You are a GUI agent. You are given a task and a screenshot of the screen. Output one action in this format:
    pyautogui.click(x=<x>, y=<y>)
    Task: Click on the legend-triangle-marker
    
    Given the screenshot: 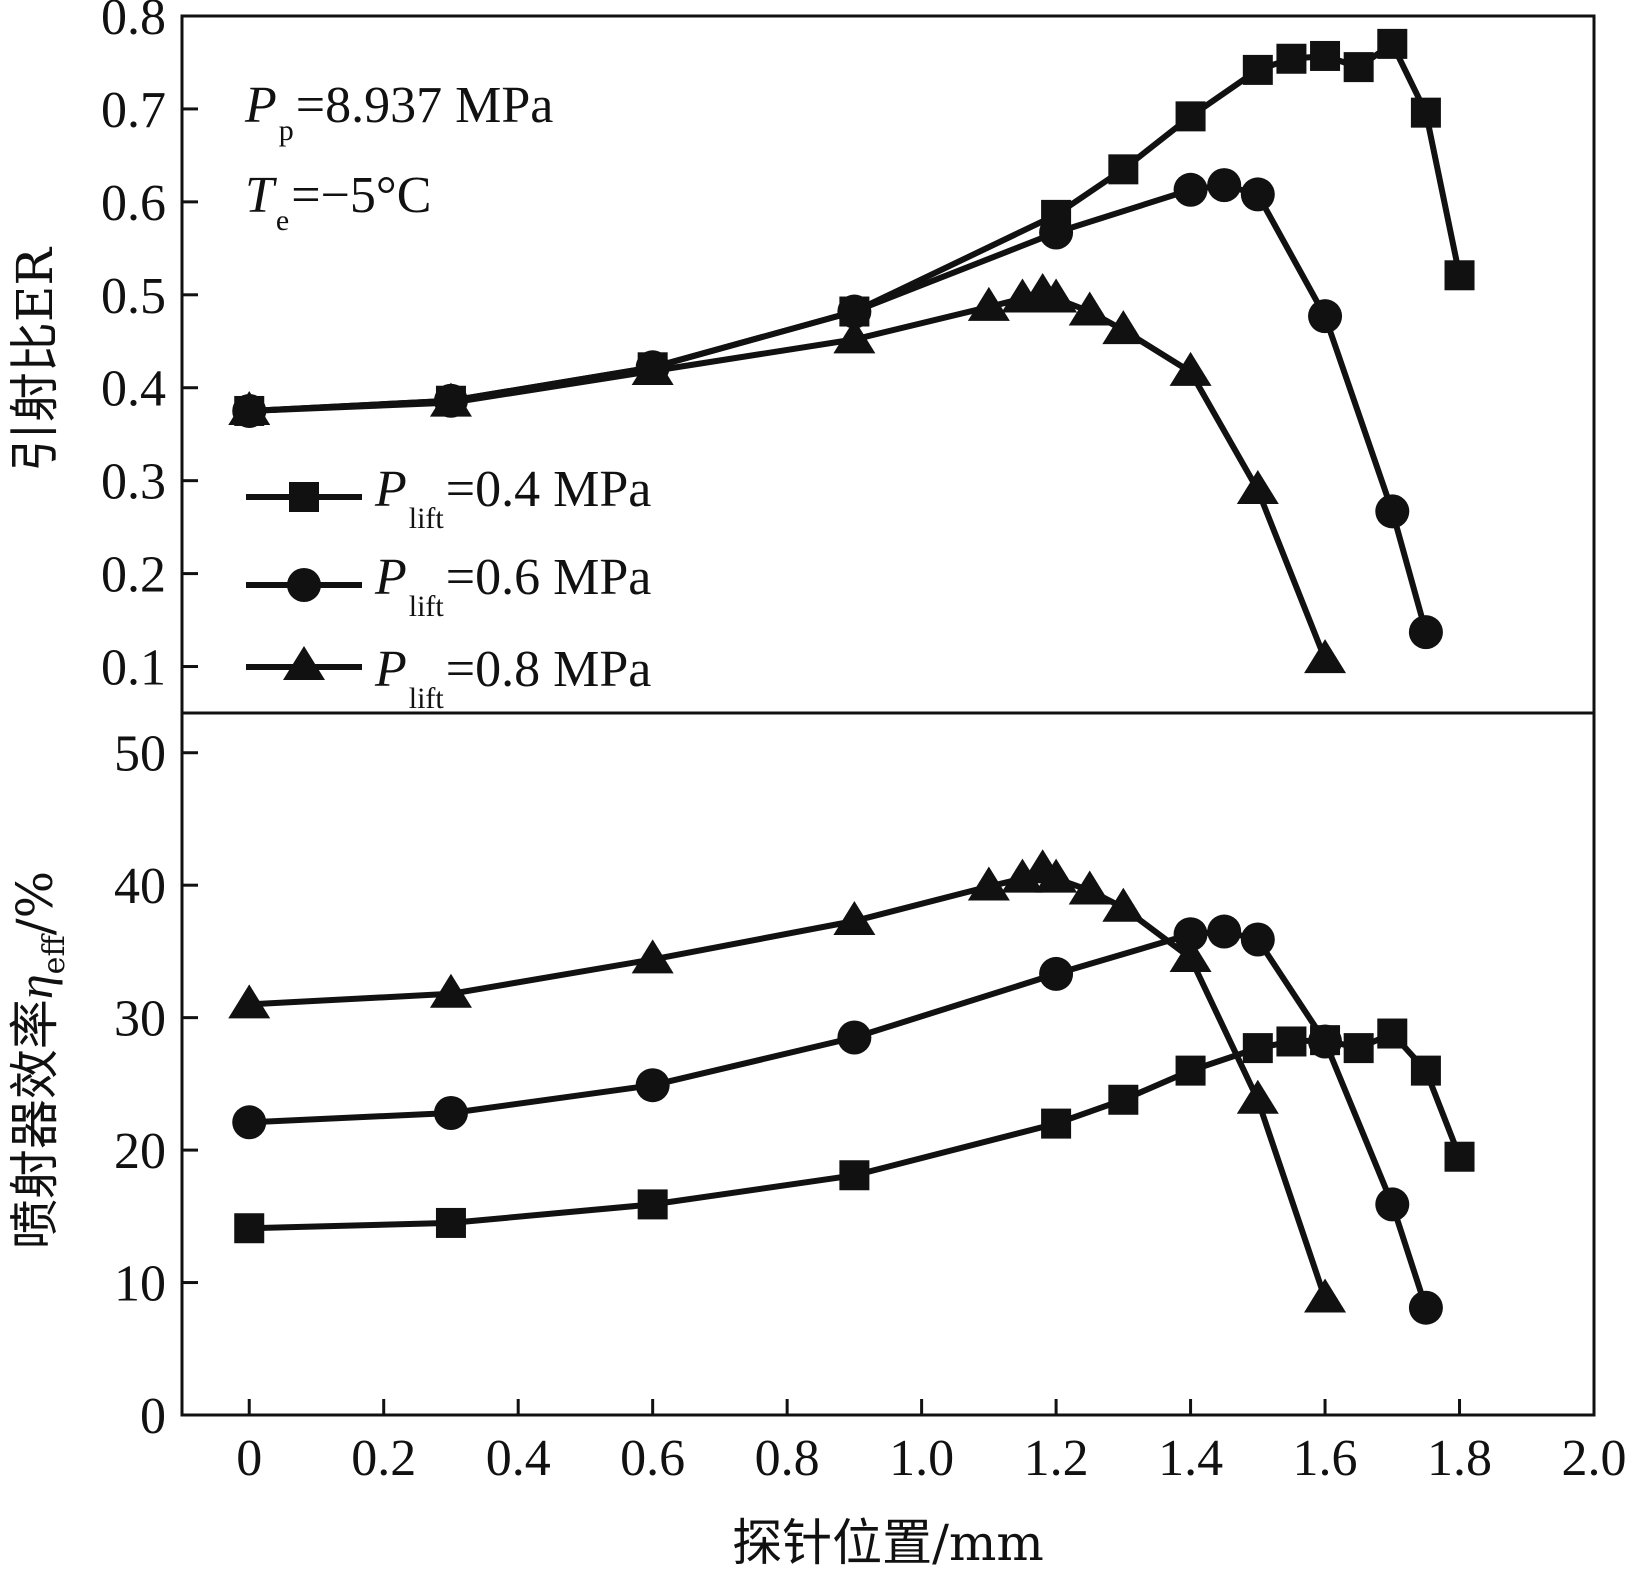 What is the action you would take?
    pyautogui.click(x=304, y=663)
    